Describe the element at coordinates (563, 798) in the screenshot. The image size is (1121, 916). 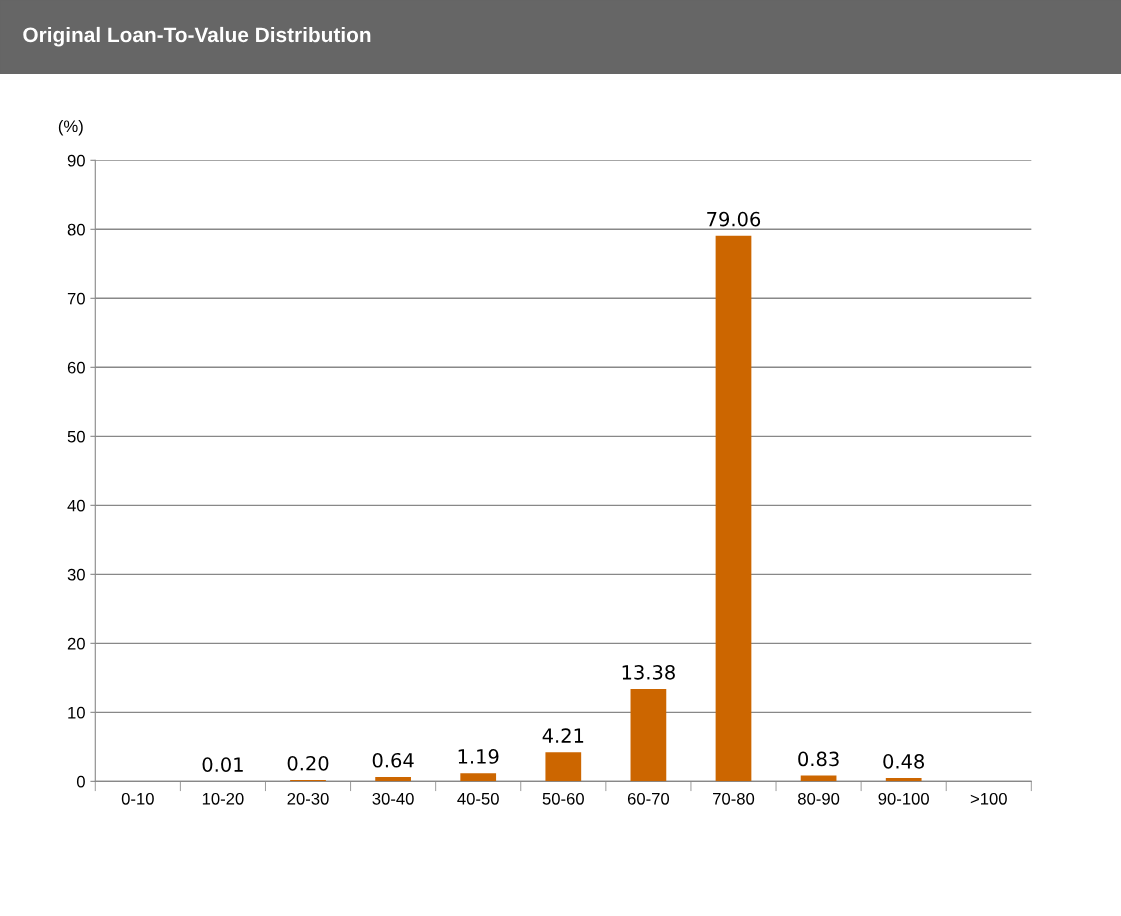
I see `x-tick-label: 50-60` at that location.